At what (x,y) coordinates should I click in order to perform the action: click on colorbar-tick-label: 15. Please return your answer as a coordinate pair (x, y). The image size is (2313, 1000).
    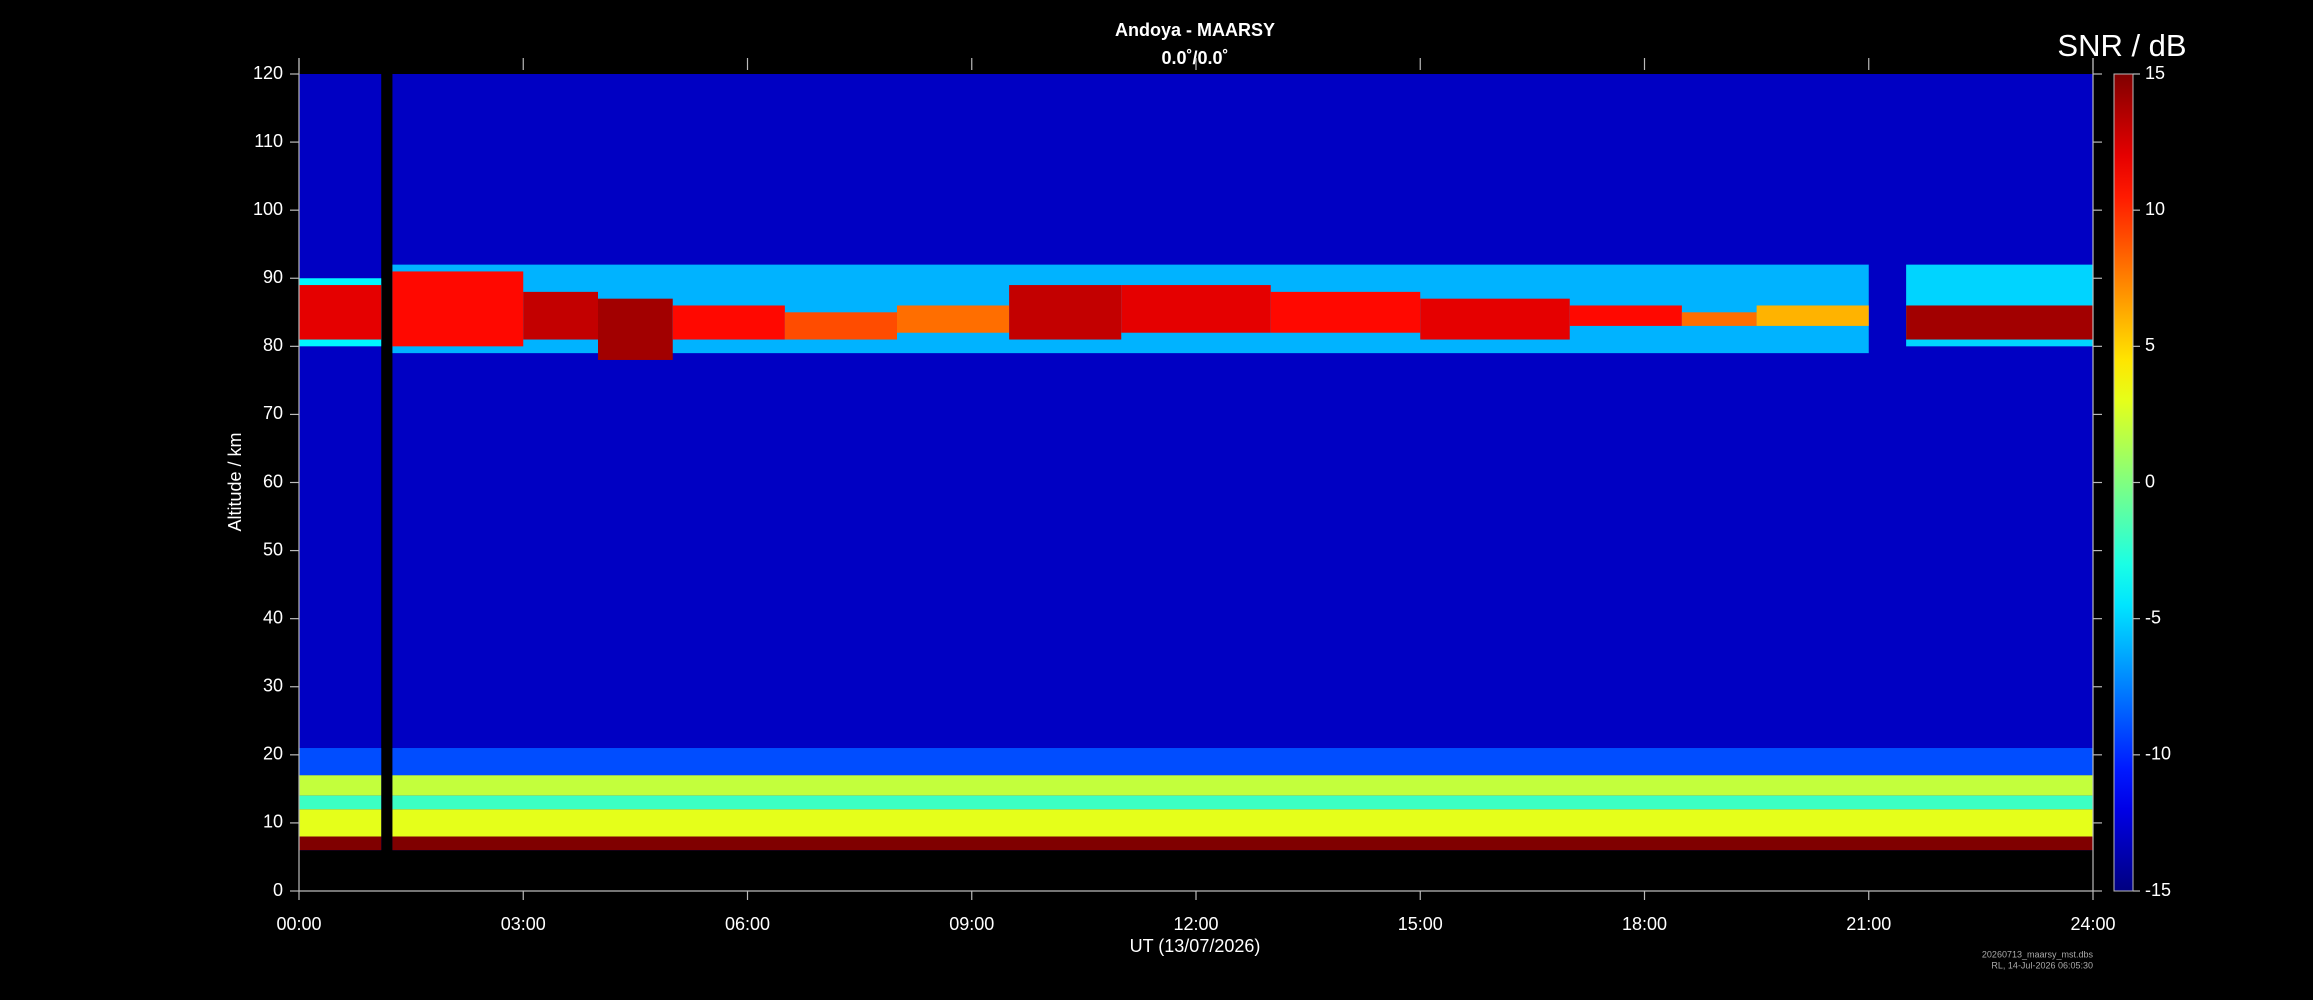
    Looking at the image, I should click on (2155, 73).